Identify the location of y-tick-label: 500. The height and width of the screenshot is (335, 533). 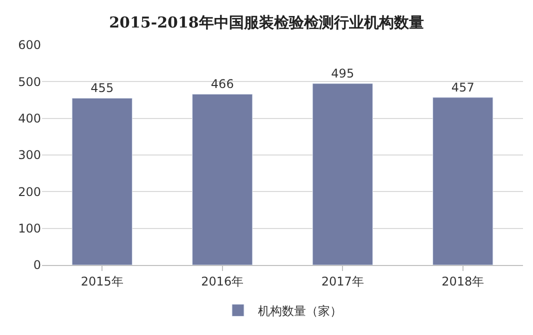
(29, 81).